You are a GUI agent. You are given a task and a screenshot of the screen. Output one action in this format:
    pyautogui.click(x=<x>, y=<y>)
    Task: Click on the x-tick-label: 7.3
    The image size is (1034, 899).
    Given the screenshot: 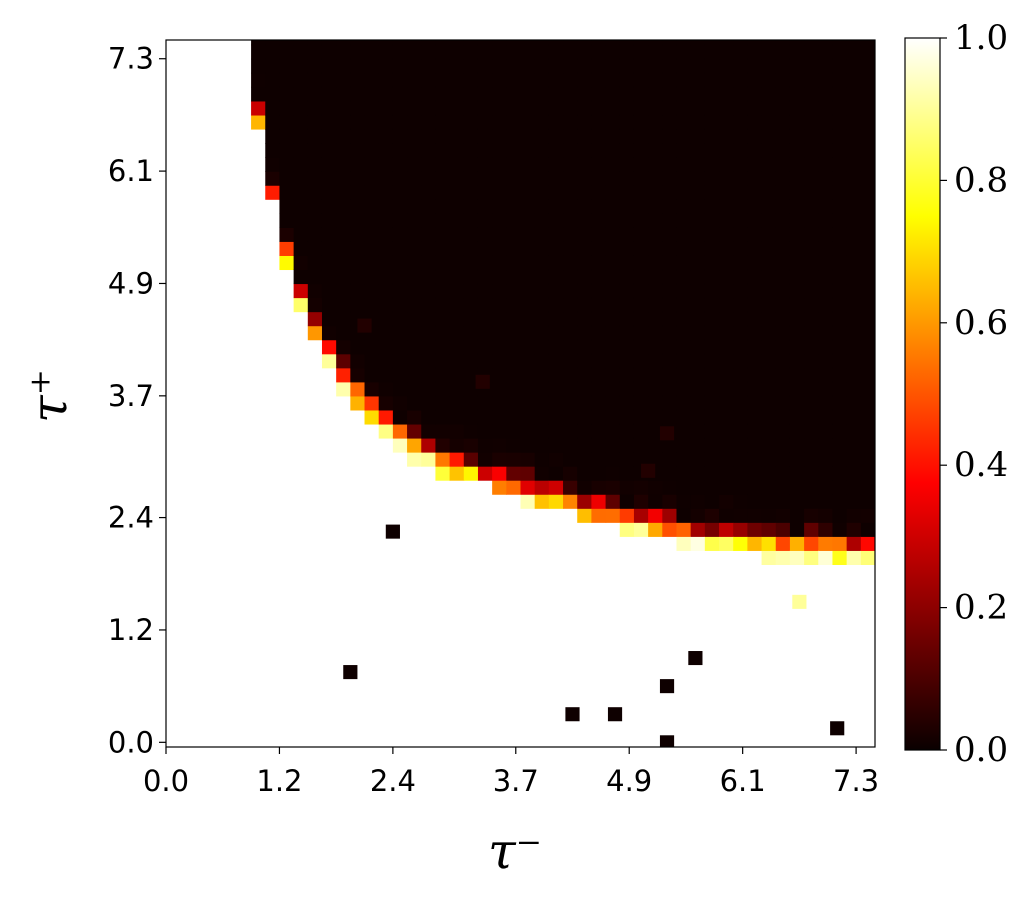 What is the action you would take?
    pyautogui.click(x=856, y=781)
    